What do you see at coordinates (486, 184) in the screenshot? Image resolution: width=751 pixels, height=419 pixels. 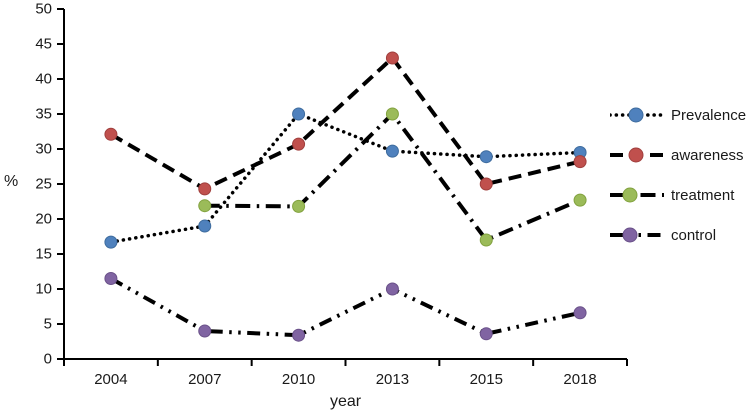 I see `marker-awareness-2015` at bounding box center [486, 184].